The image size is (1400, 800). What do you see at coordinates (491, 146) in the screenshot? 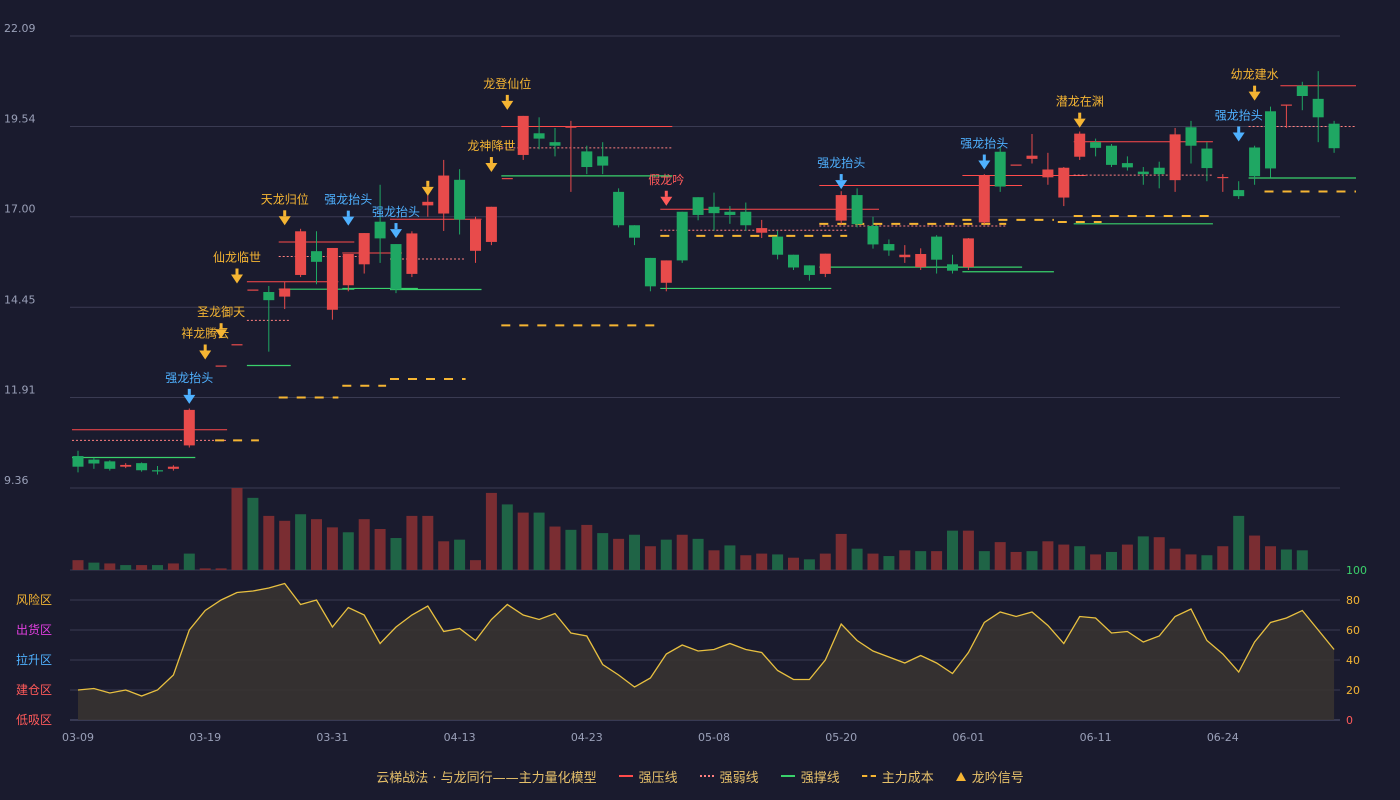
I see `signal-label: 龙神降世` at bounding box center [491, 146].